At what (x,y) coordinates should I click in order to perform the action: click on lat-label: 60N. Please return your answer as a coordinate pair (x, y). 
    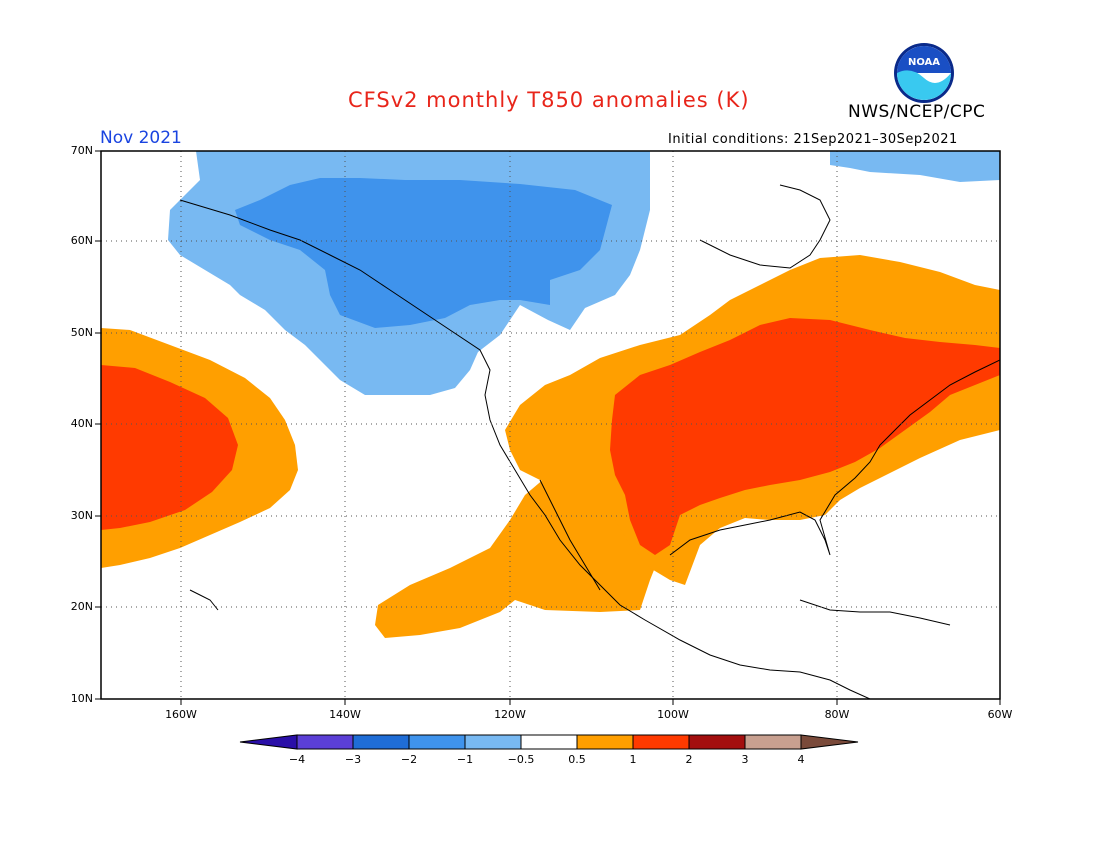
    Looking at the image, I should click on (81, 240).